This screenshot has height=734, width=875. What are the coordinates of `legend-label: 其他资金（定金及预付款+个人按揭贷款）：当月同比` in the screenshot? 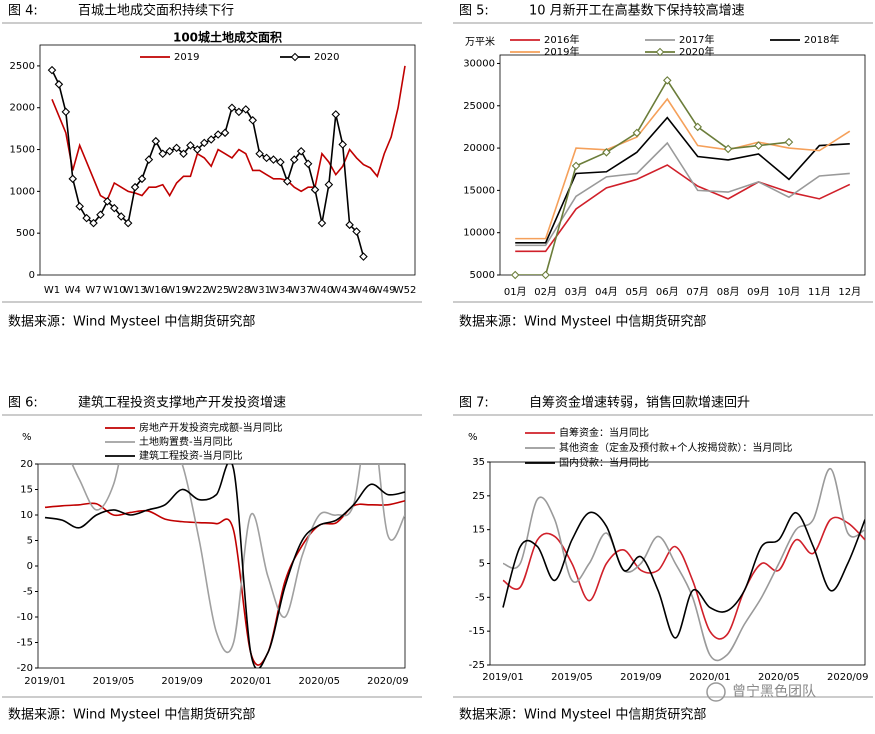 It's located at (675, 447).